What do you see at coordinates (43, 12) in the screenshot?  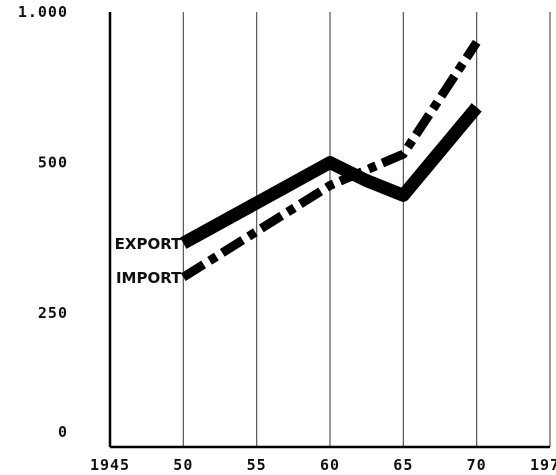 I see `y-tick-label-1000: 1.000` at bounding box center [43, 12].